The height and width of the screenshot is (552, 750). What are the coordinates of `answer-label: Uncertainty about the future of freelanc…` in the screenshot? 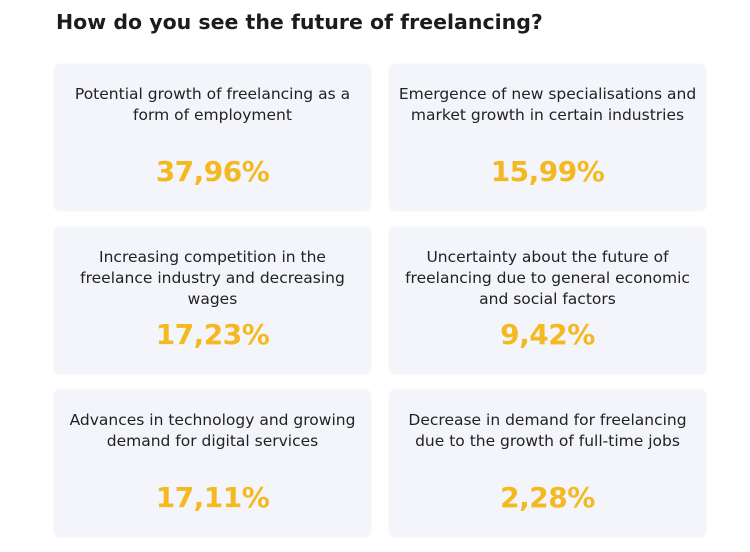 It's located at (547, 278).